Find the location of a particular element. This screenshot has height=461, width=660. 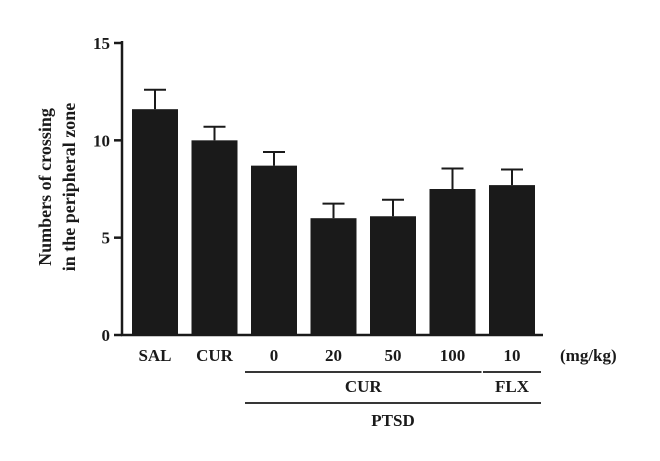

y-axis-label-line-1: Numbers of crossing is located at coordinates (45, 187).